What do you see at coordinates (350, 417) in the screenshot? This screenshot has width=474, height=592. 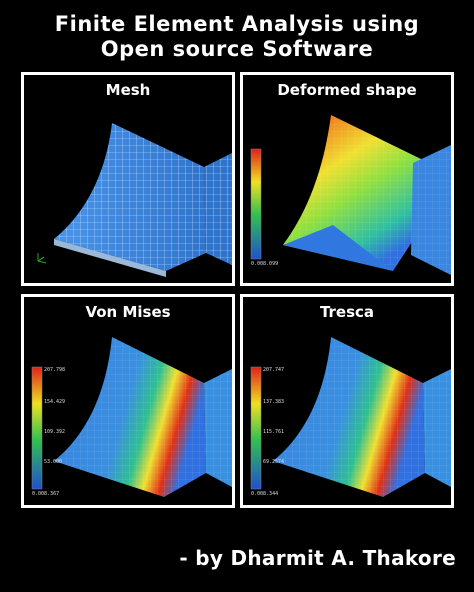 I see `tresca-render` at bounding box center [350, 417].